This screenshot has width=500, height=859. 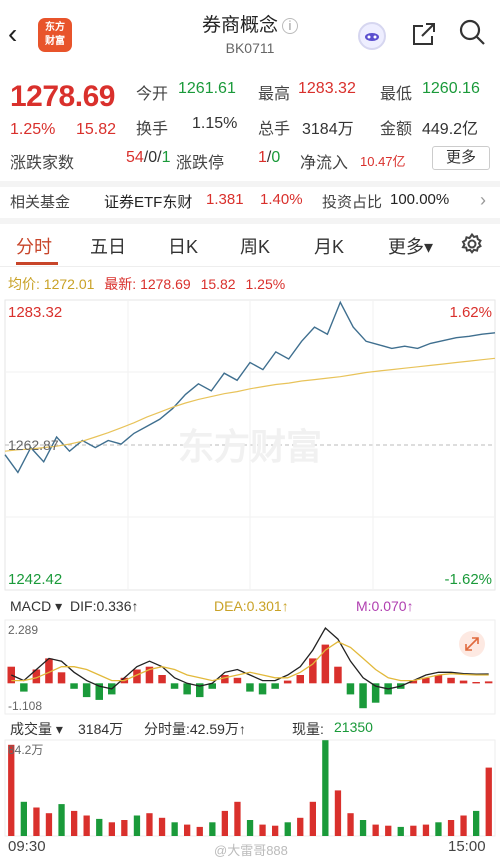 What do you see at coordinates (23, 630) in the screenshot?
I see `macd-y-high: 2.289` at bounding box center [23, 630].